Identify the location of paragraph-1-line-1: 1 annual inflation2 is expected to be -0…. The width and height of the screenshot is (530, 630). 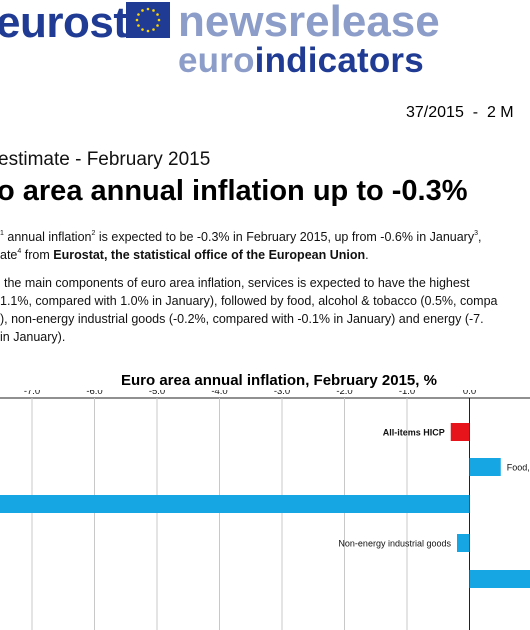
(240, 237).